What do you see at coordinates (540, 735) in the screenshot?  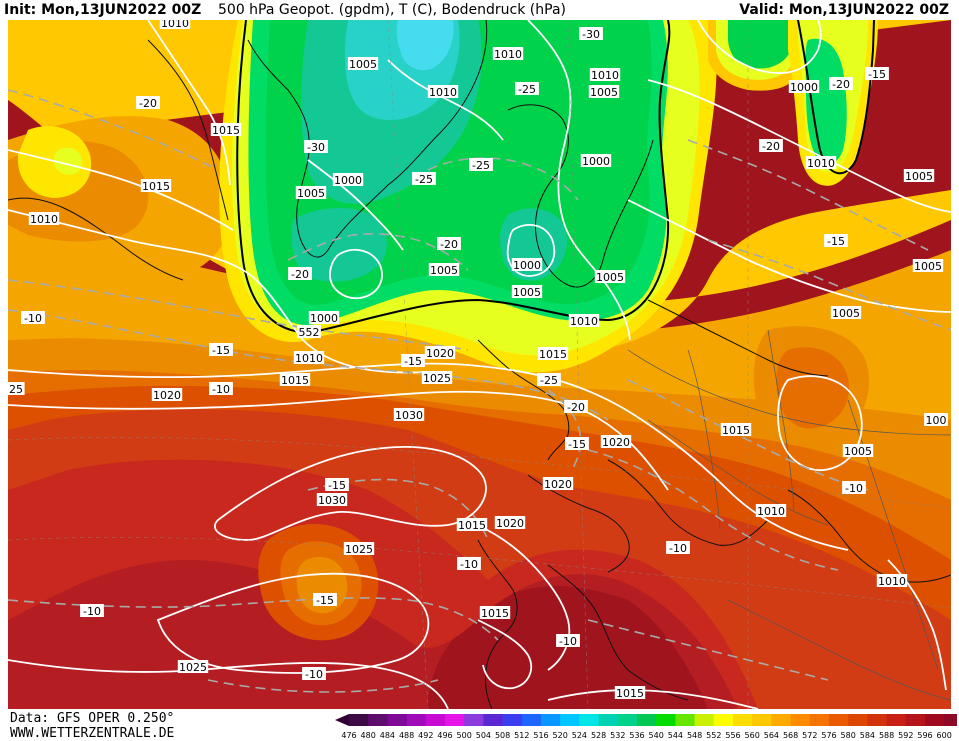 I see `colorbar-tick-label: 516` at bounding box center [540, 735].